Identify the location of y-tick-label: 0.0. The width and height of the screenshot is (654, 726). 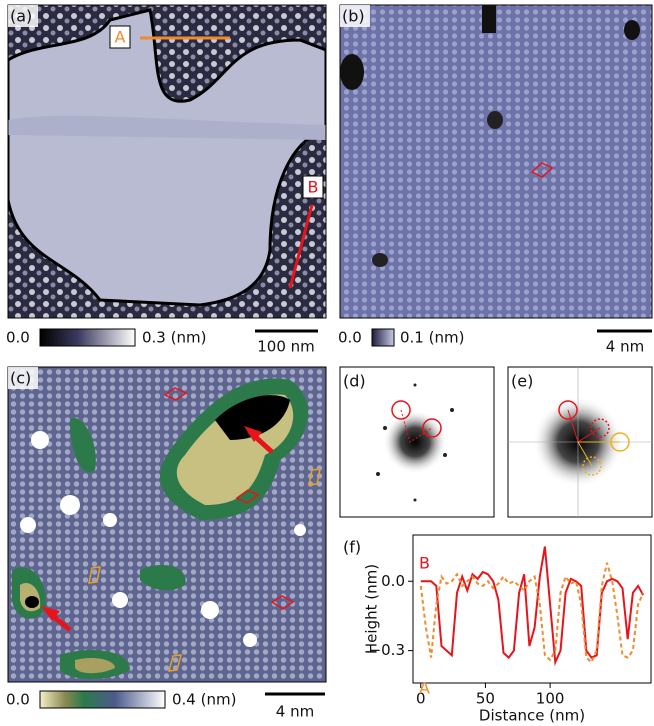
(393, 581).